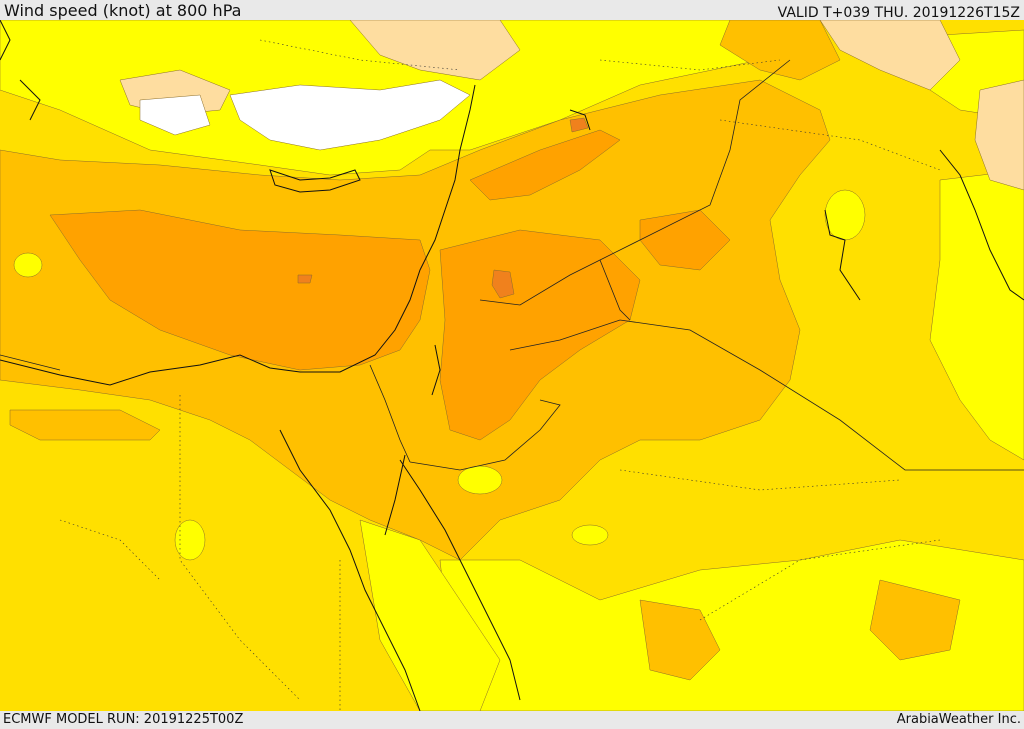 The width and height of the screenshot is (1024, 729). Describe the element at coordinates (890, 55) in the screenshot. I see `field-peach-ne` at that location.